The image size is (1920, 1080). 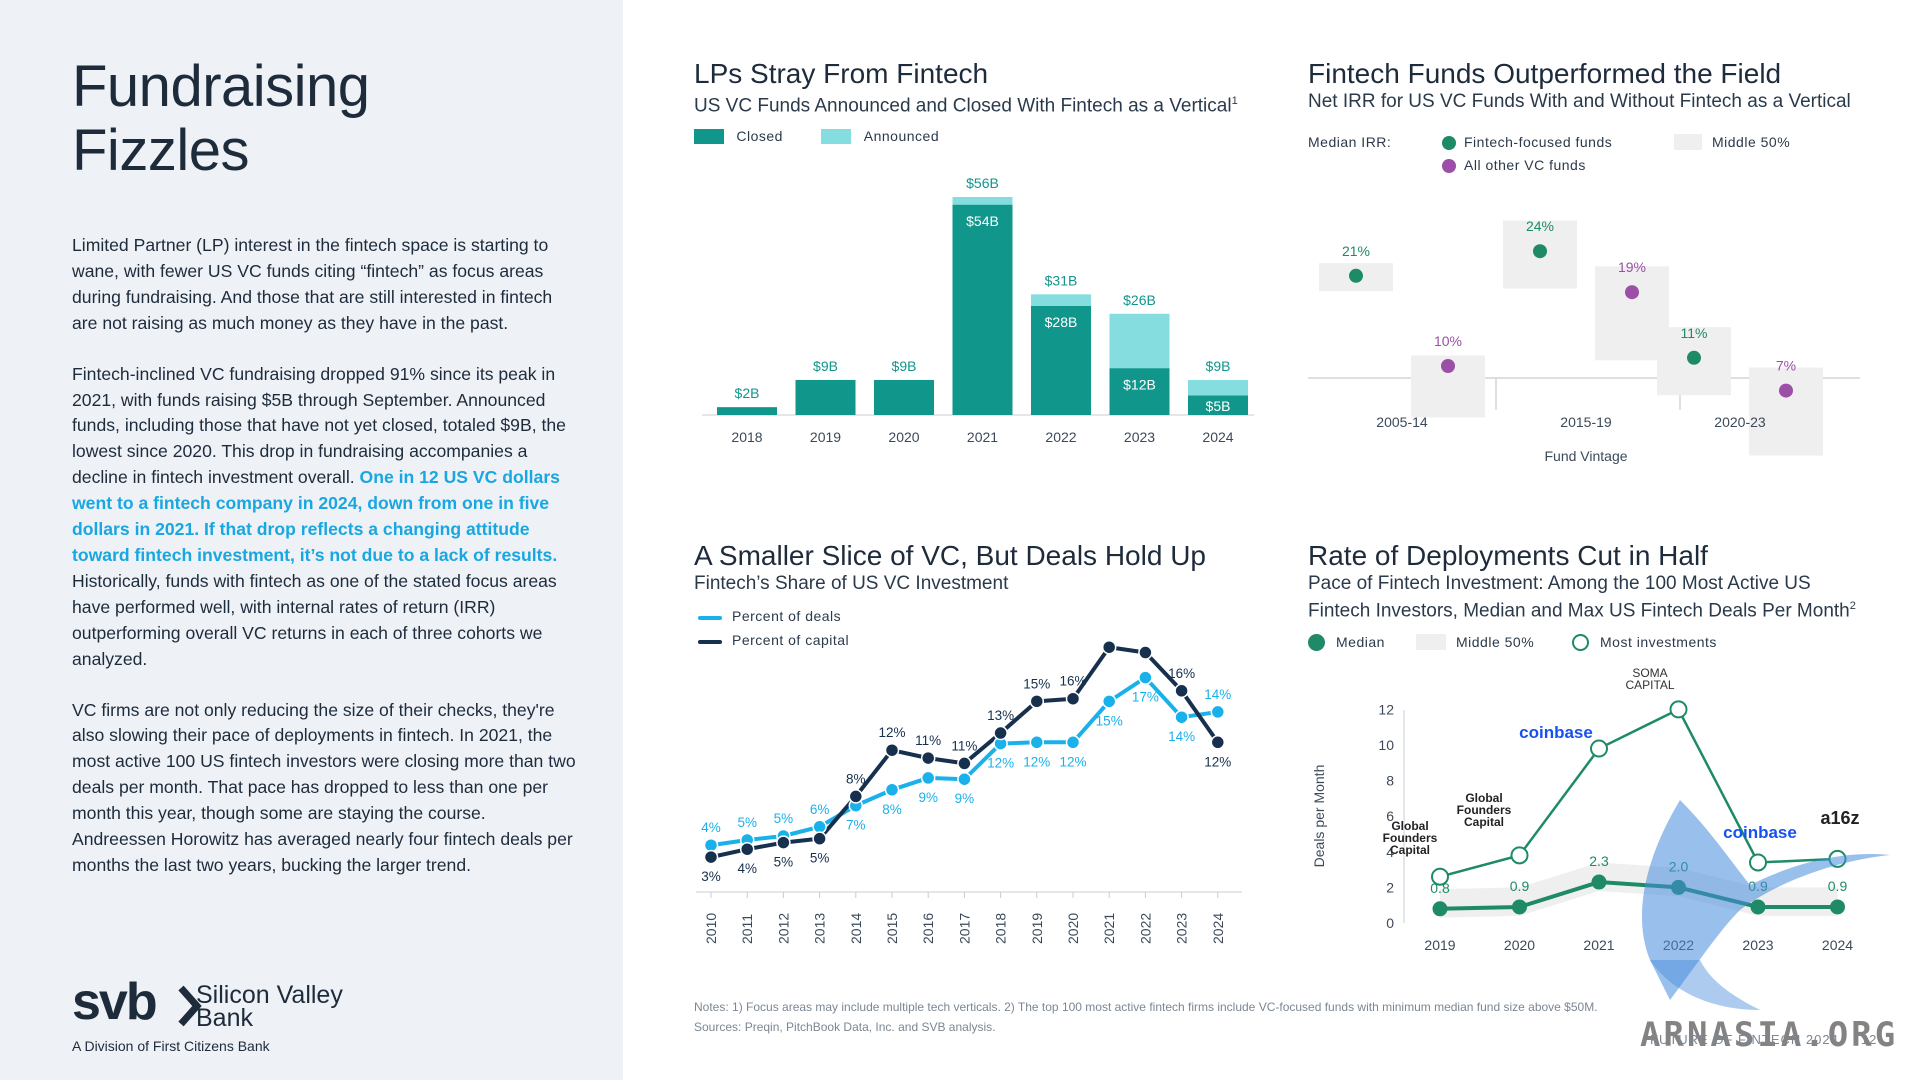 I want to click on x-tick-2014: 2014, so click(x=856, y=928).